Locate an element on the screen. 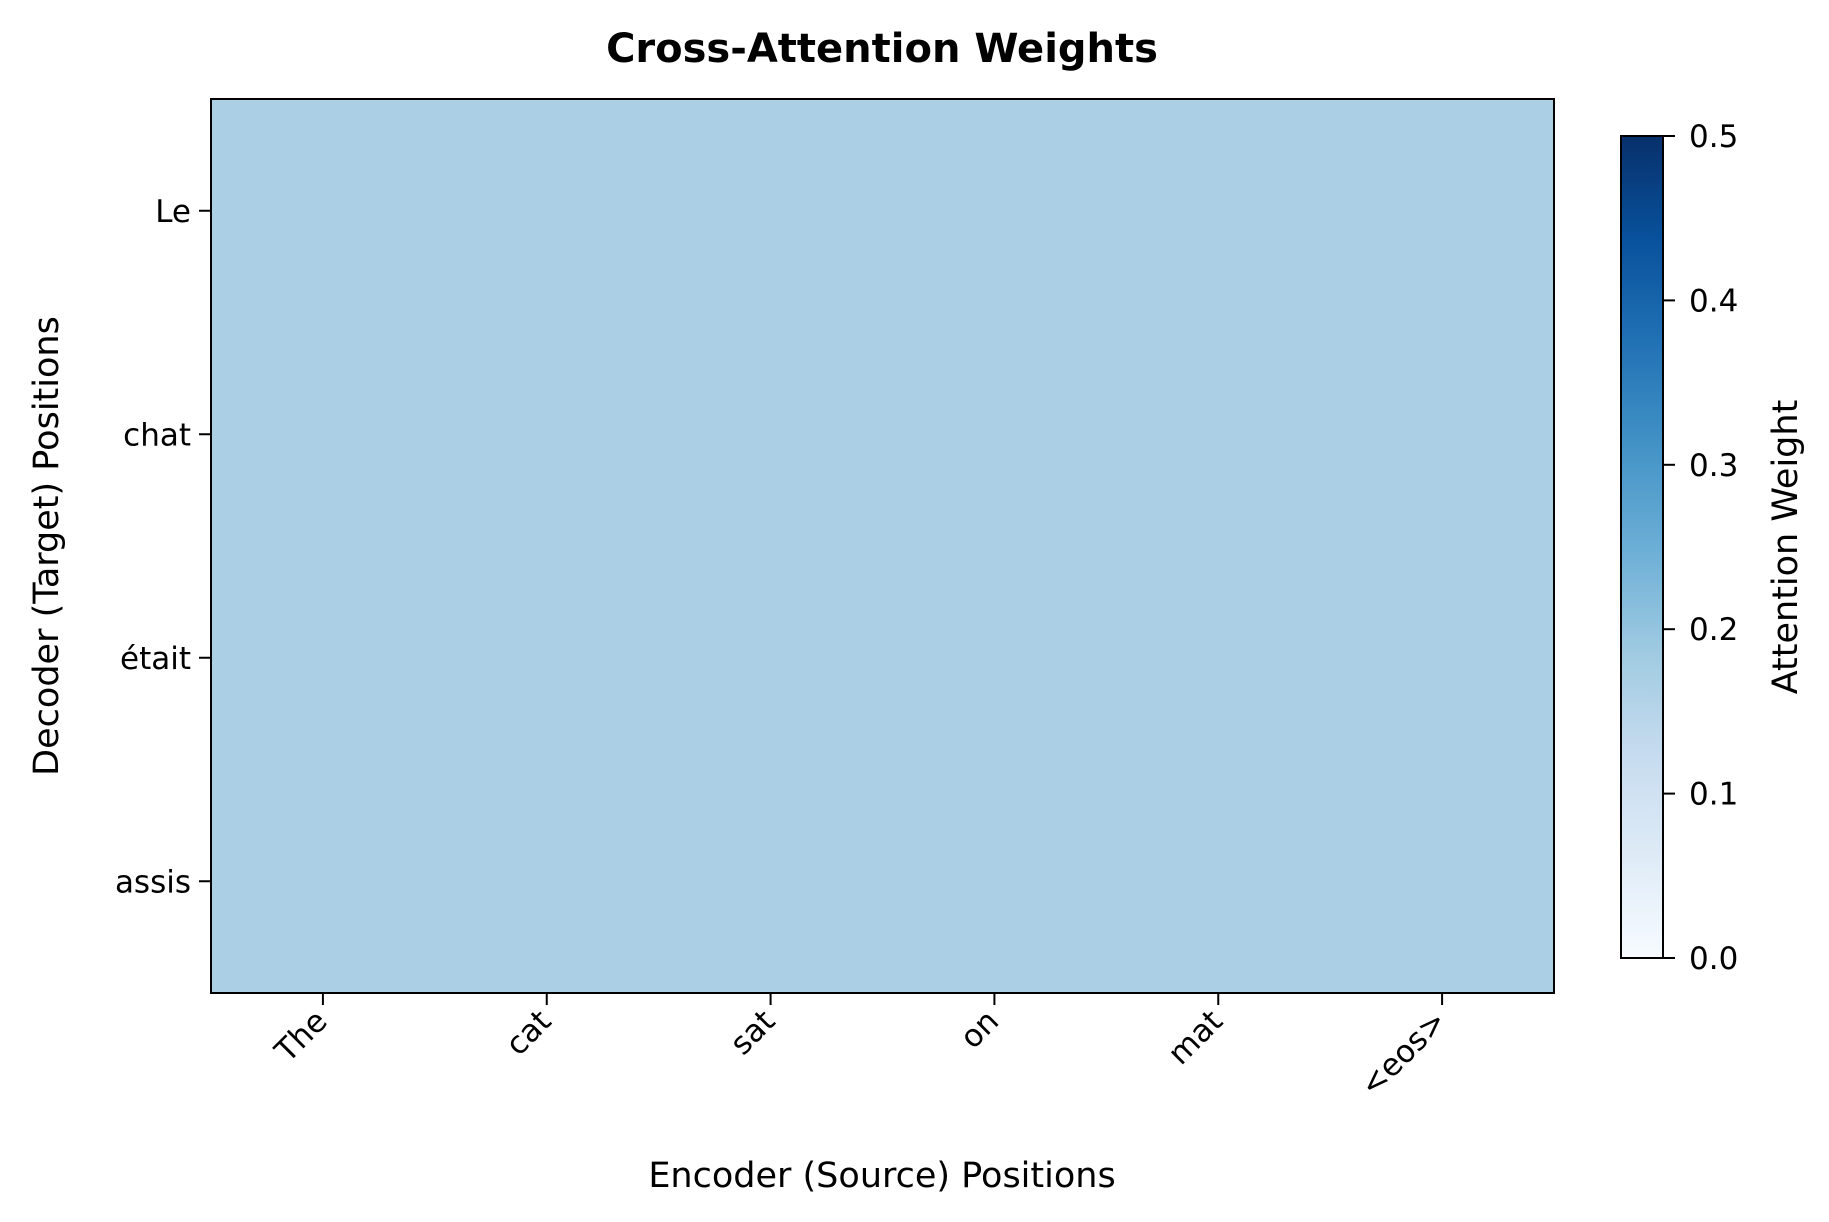 The height and width of the screenshot is (1222, 1829). colorbar-tick-label: 0.3 is located at coordinates (1713, 466).